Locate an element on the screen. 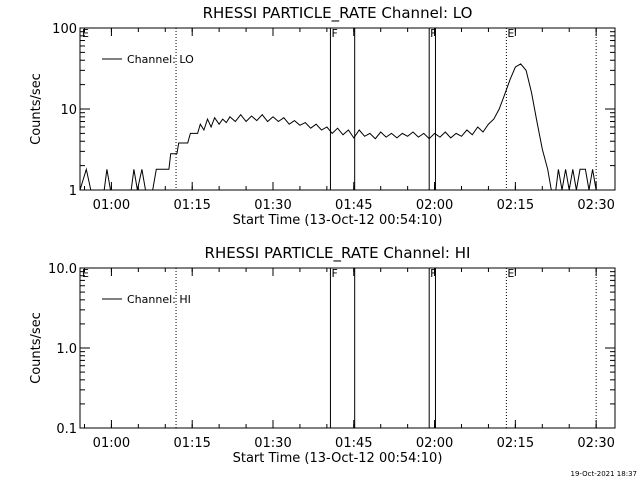 This screenshot has height=480, width=640. legend-label: Channel: HI is located at coordinates (159, 299).